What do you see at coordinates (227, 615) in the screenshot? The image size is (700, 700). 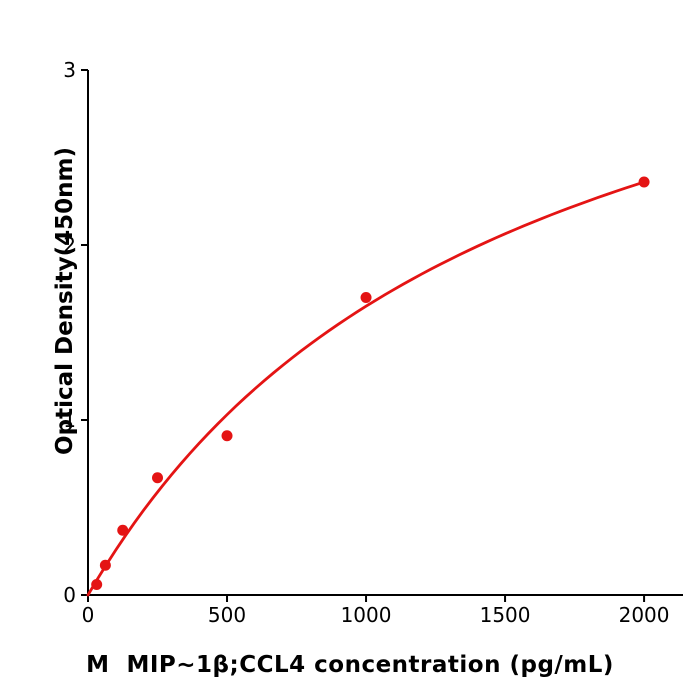 I see `x-tick-label: 500` at bounding box center [227, 615].